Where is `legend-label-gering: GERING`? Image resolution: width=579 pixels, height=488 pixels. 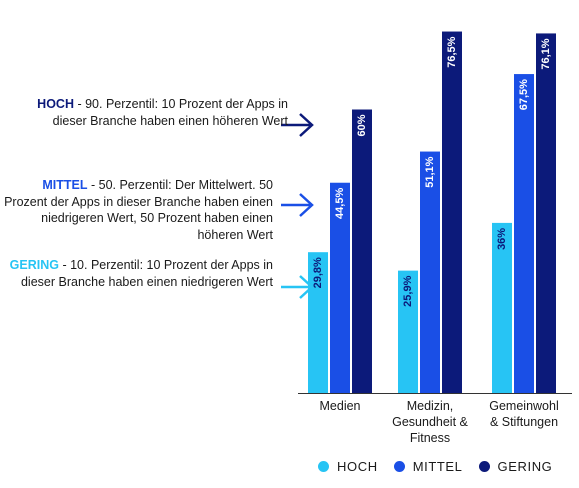 legend-label-gering: GERING is located at coordinates (525, 466).